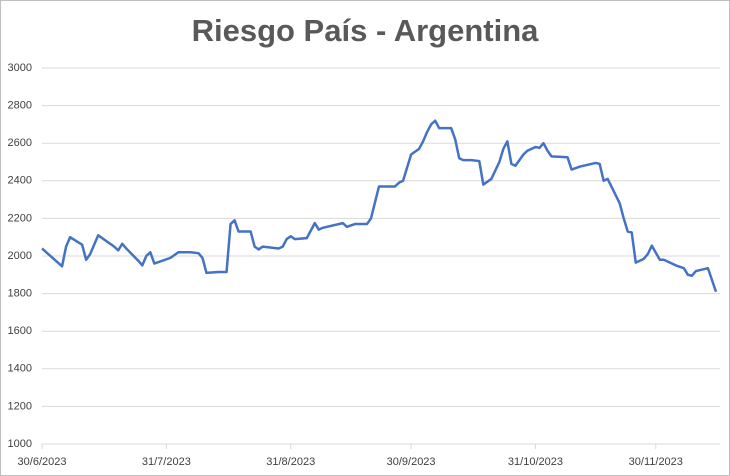  What do you see at coordinates (20, 218) in the screenshot?
I see `y-tick-label: 2200` at bounding box center [20, 218].